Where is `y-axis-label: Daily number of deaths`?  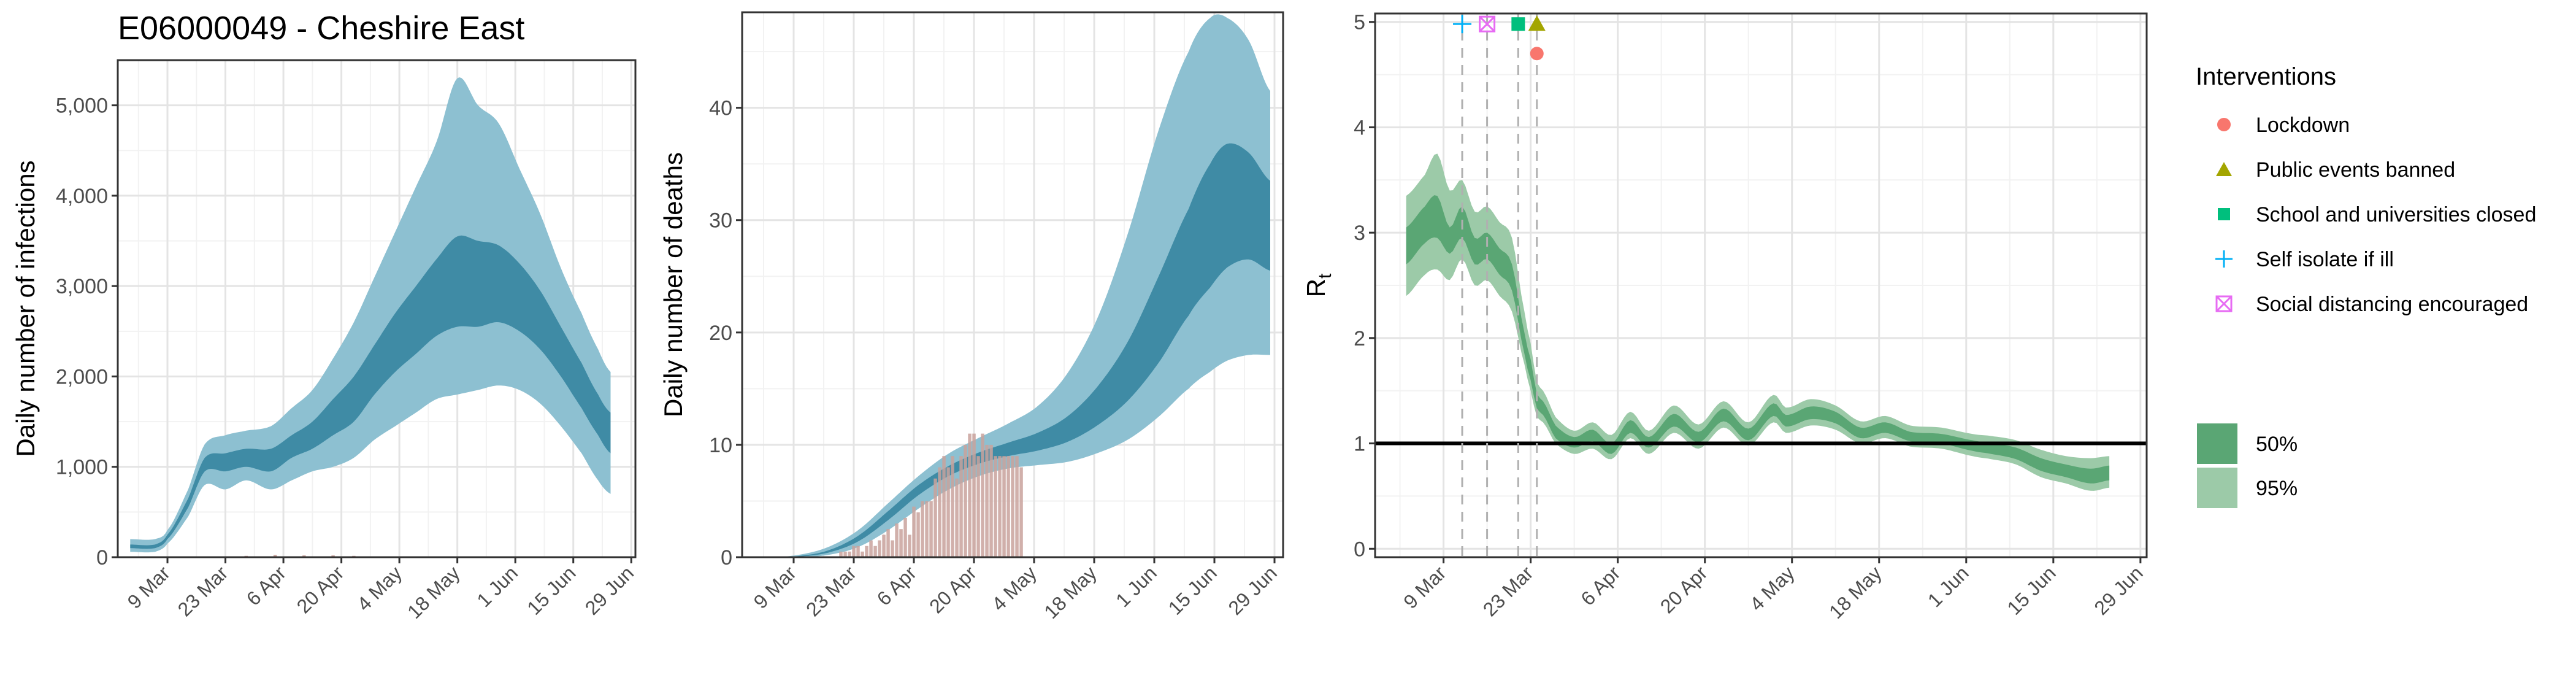 y-axis-label: Daily number of deaths is located at coordinates (673, 284).